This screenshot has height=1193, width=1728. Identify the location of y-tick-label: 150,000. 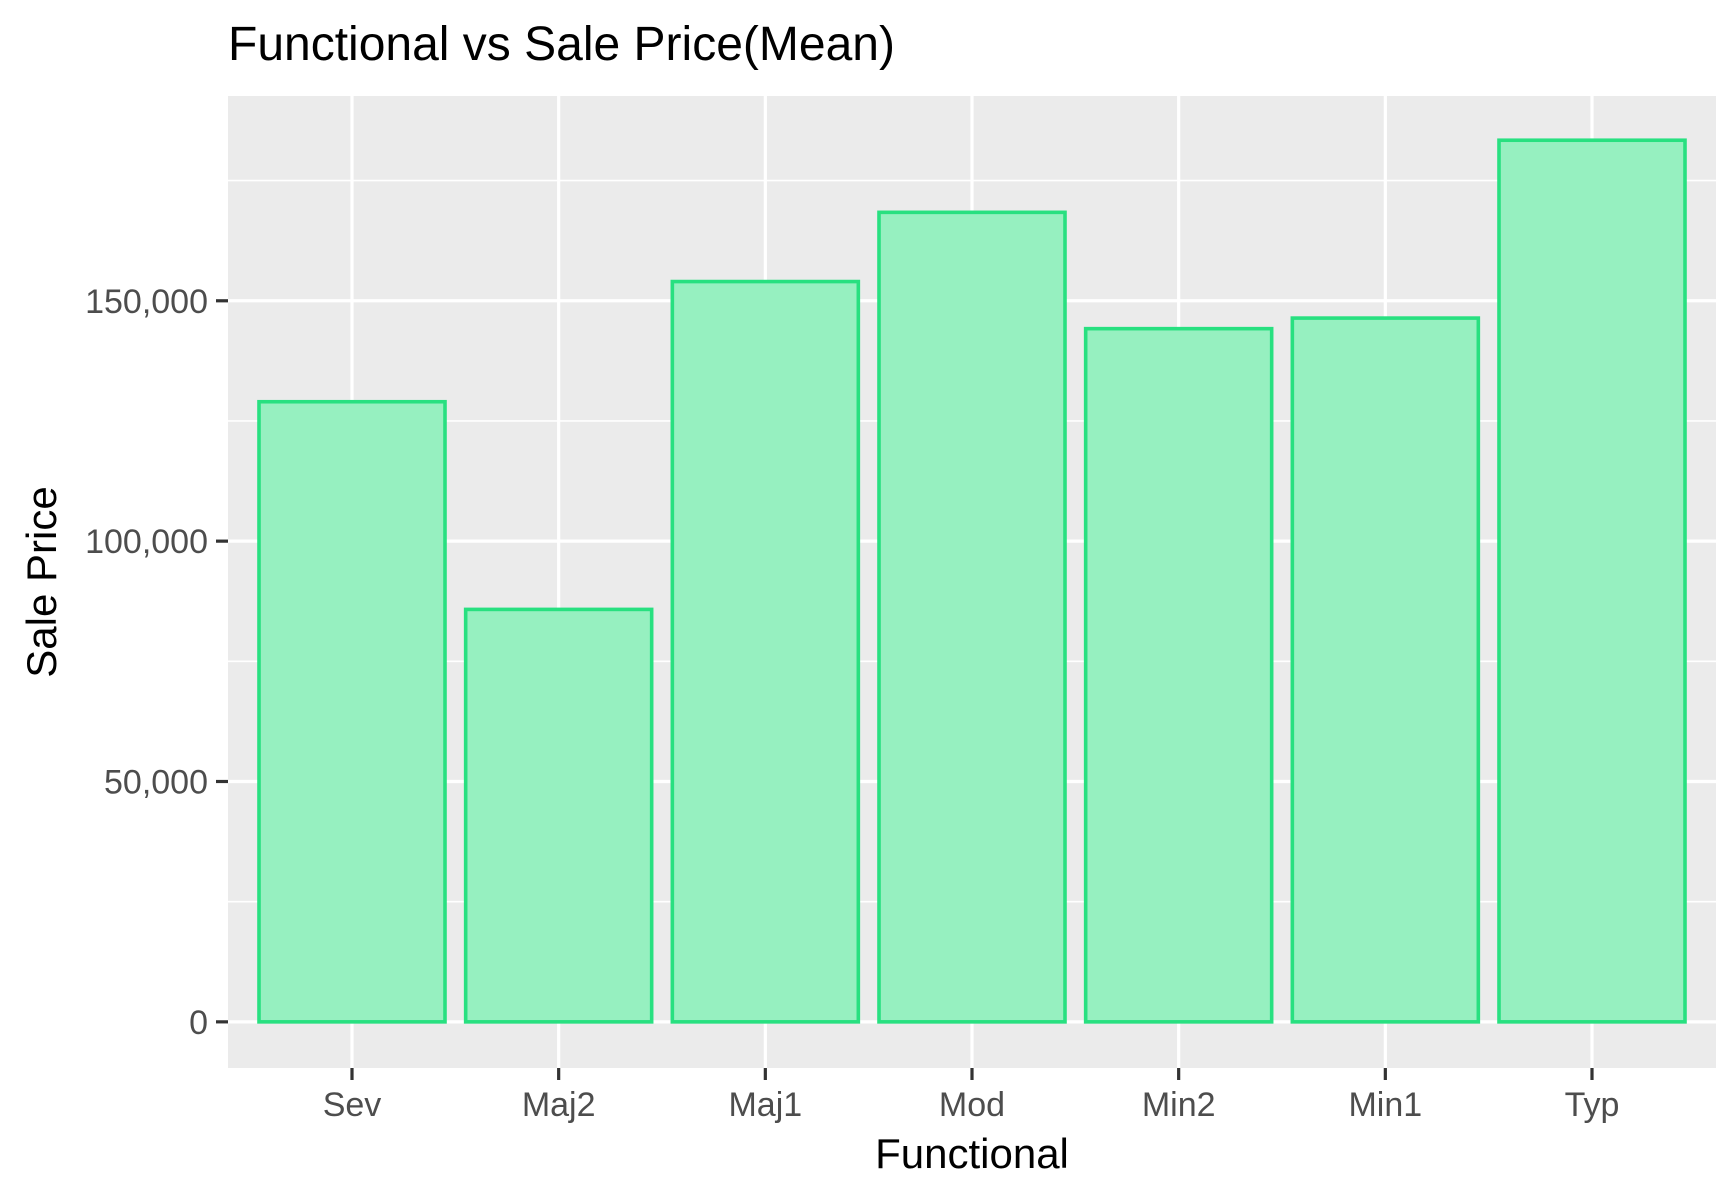
(146, 302).